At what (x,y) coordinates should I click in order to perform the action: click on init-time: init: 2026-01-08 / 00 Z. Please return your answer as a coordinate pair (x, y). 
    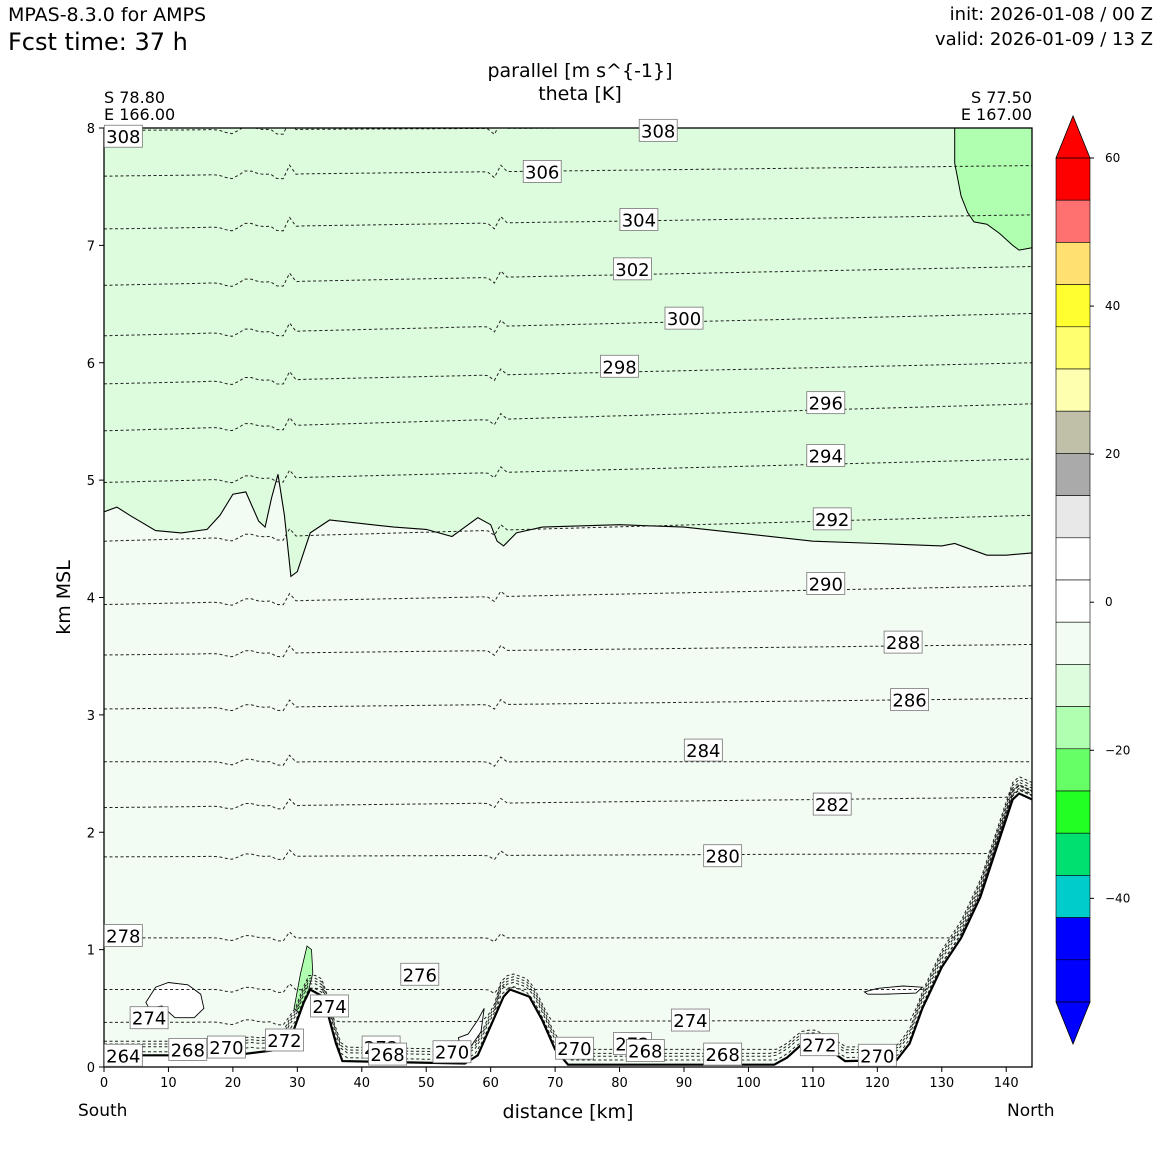
    Looking at the image, I should click on (1051, 14).